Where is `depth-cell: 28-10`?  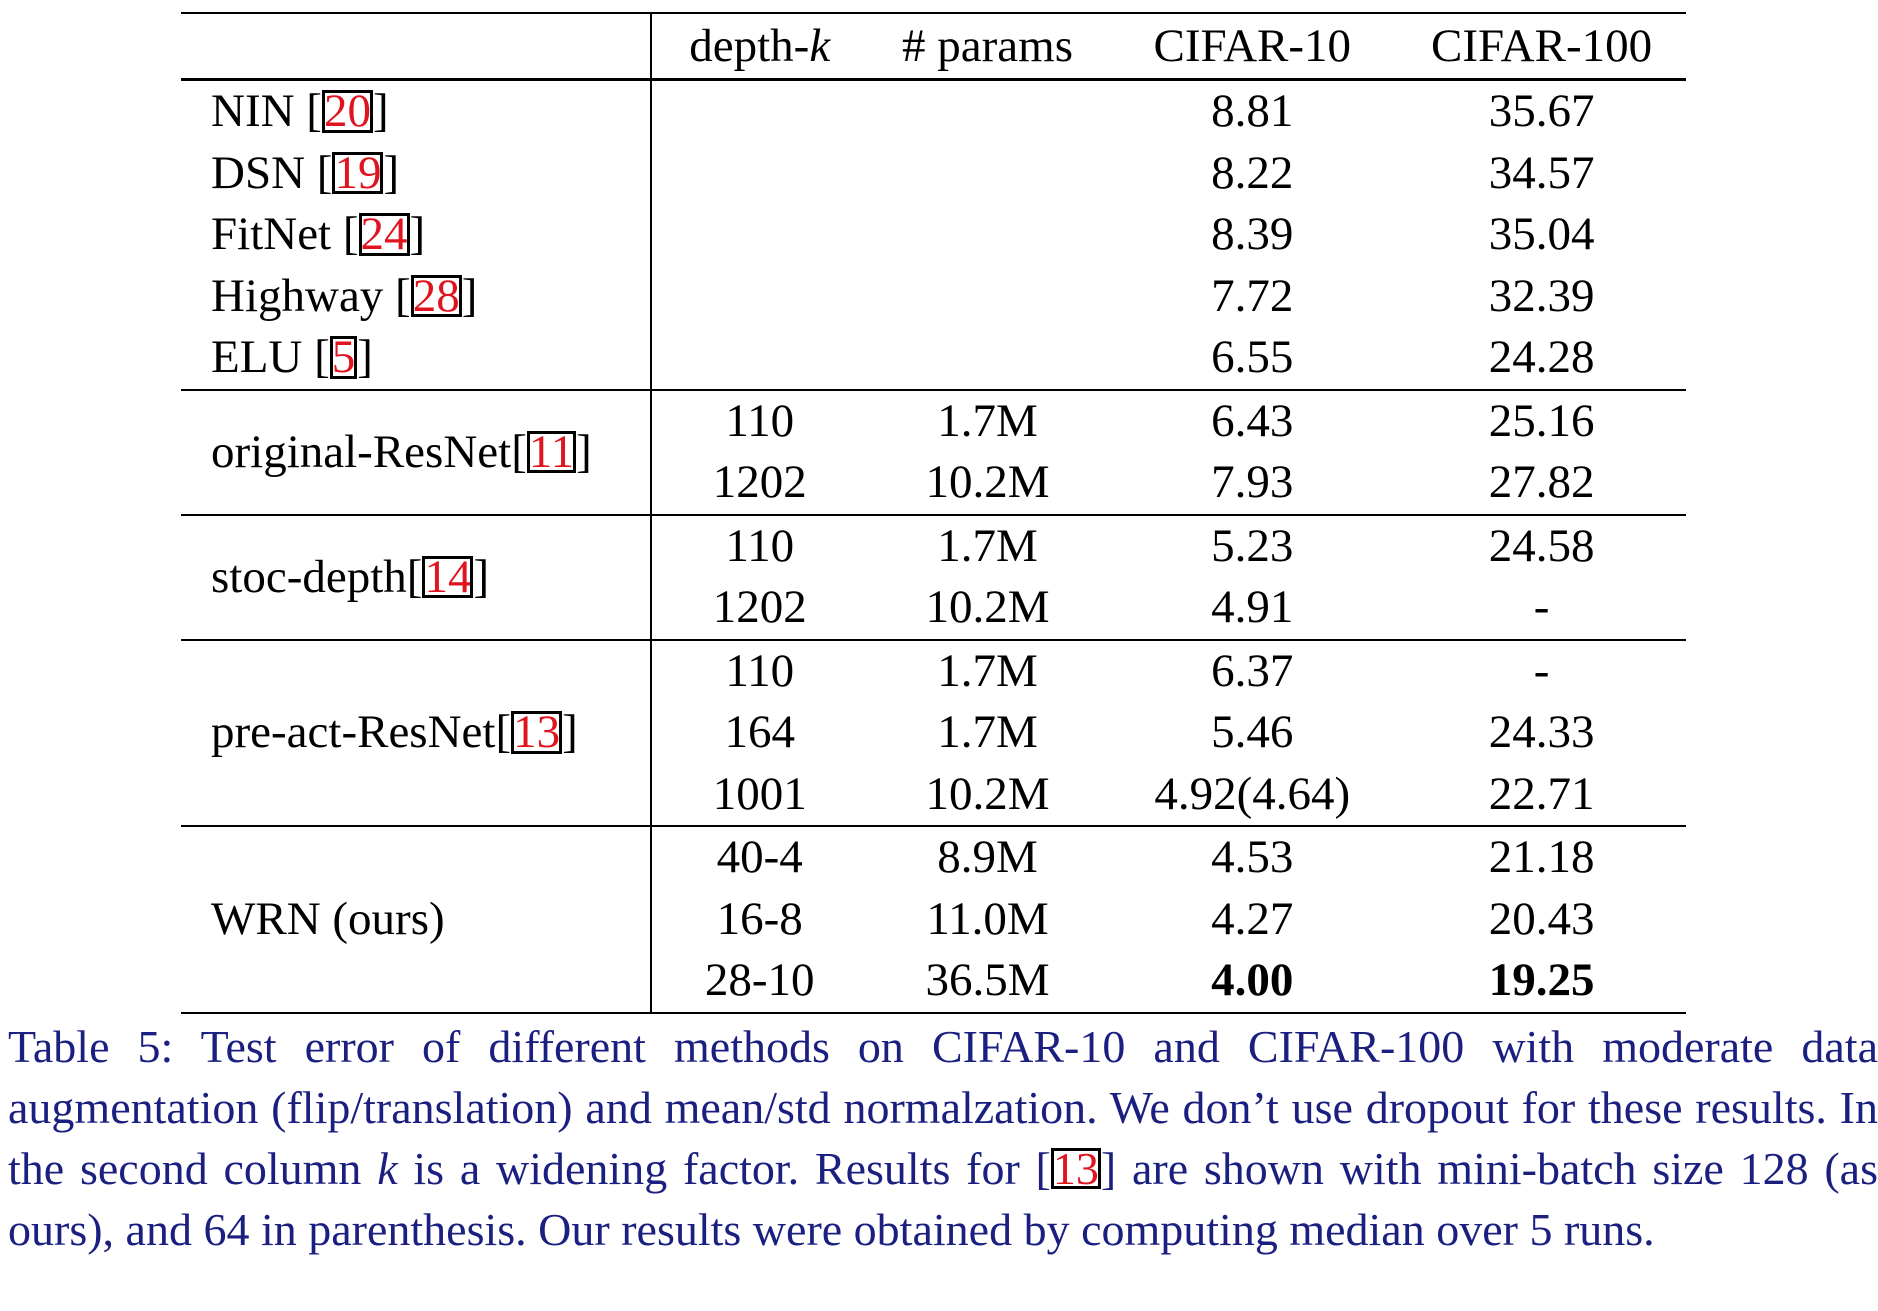 depth-cell: 28-10 is located at coordinates (759, 982).